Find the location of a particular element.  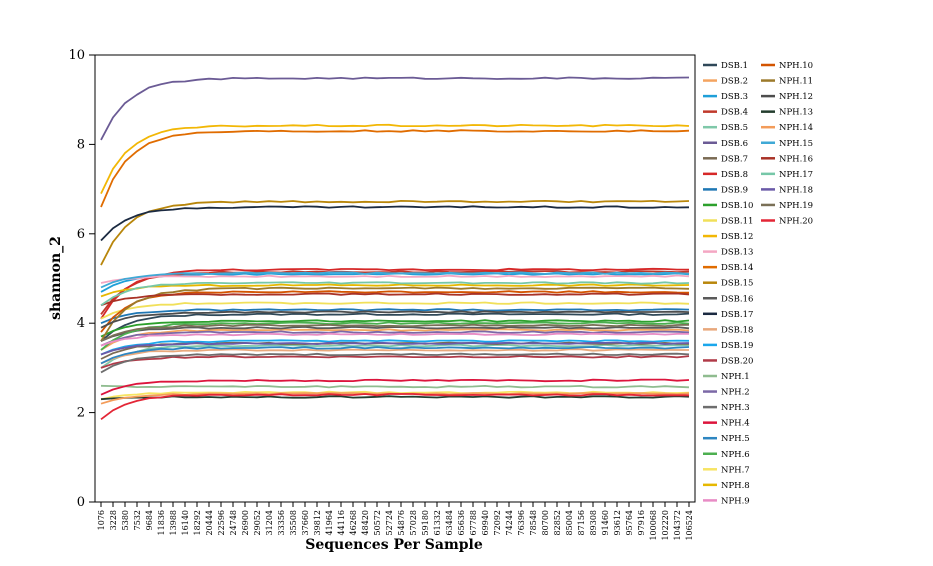

x-tick-label: 24748 is located at coordinates (233, 522).